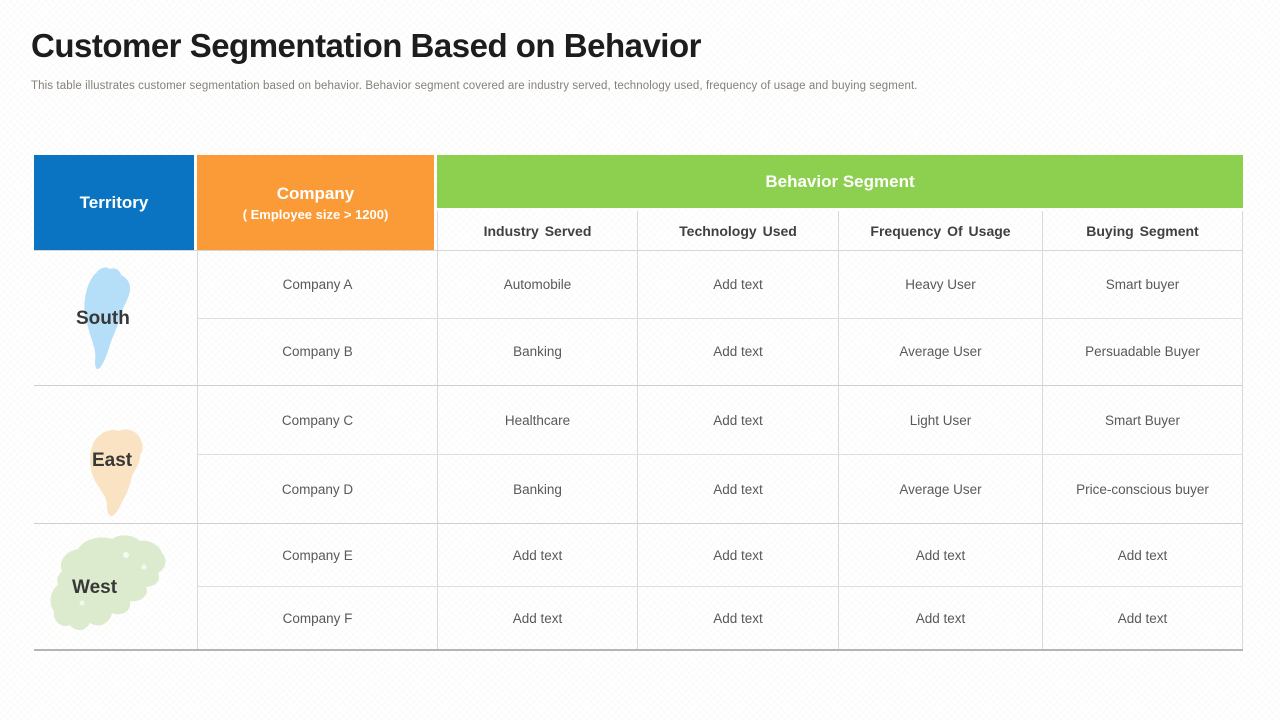 The height and width of the screenshot is (720, 1280). What do you see at coordinates (317, 489) in the screenshot?
I see `cell-company: Company D` at bounding box center [317, 489].